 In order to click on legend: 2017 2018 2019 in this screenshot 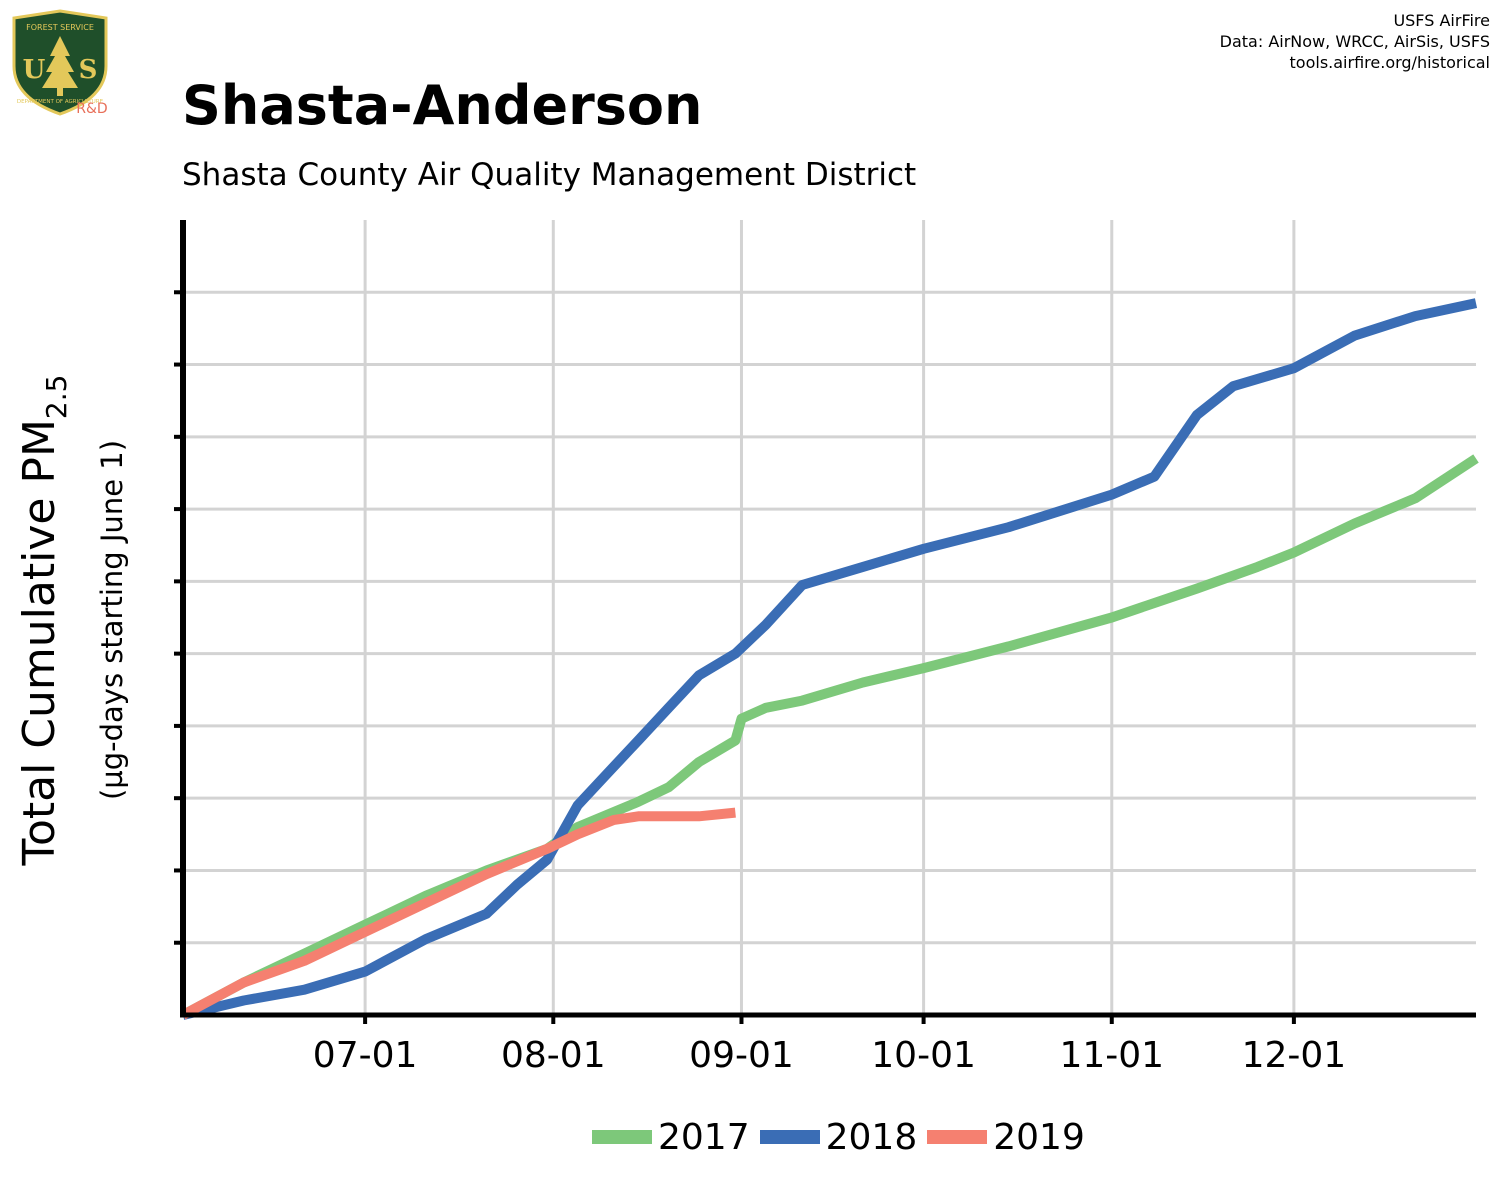, I will do `click(843, 1137)`.